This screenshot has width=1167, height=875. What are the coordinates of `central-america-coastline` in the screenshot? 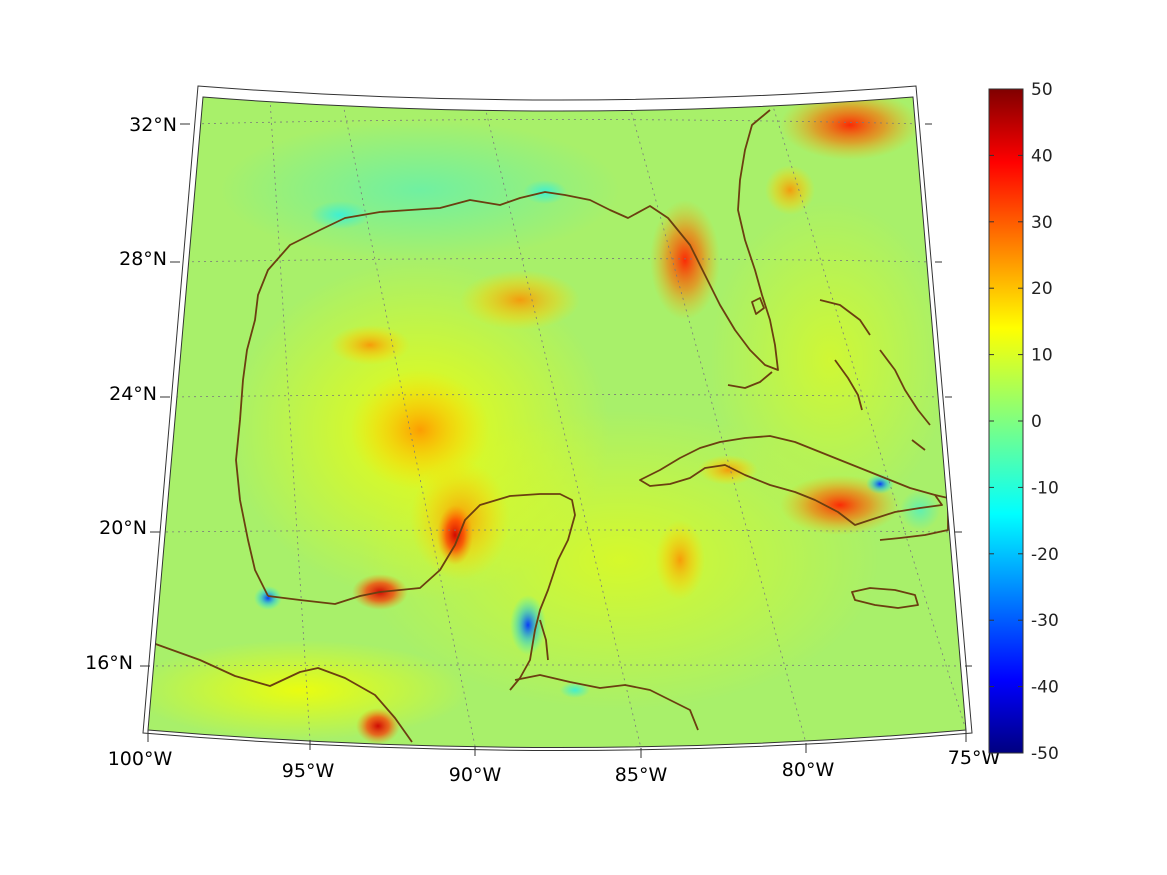 It's located at (281, 692).